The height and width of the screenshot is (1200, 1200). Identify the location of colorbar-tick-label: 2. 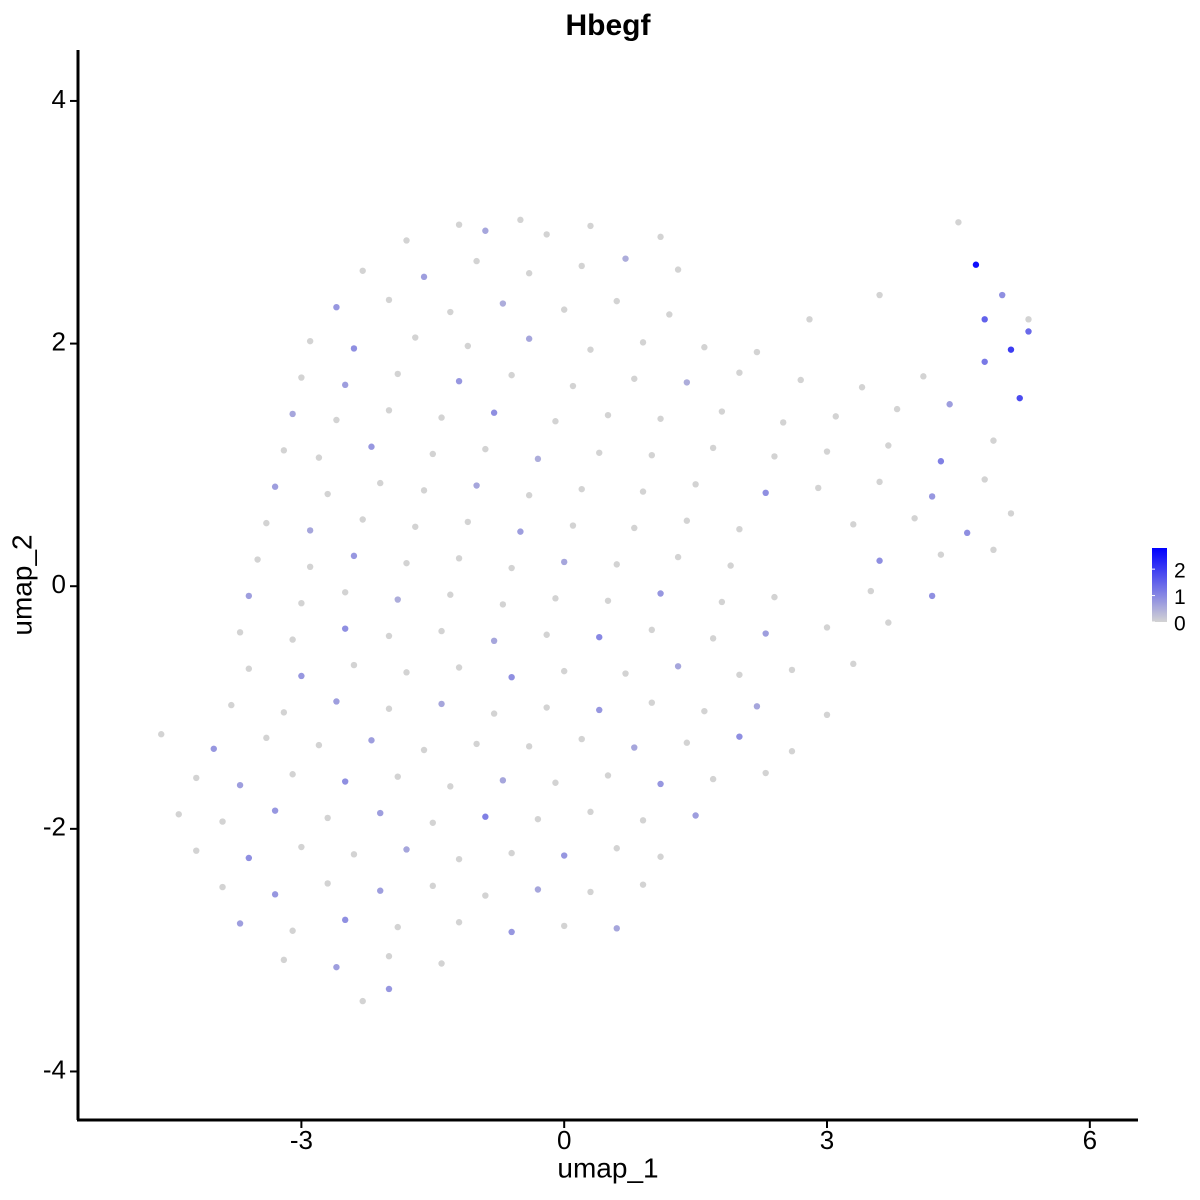
(1180, 571).